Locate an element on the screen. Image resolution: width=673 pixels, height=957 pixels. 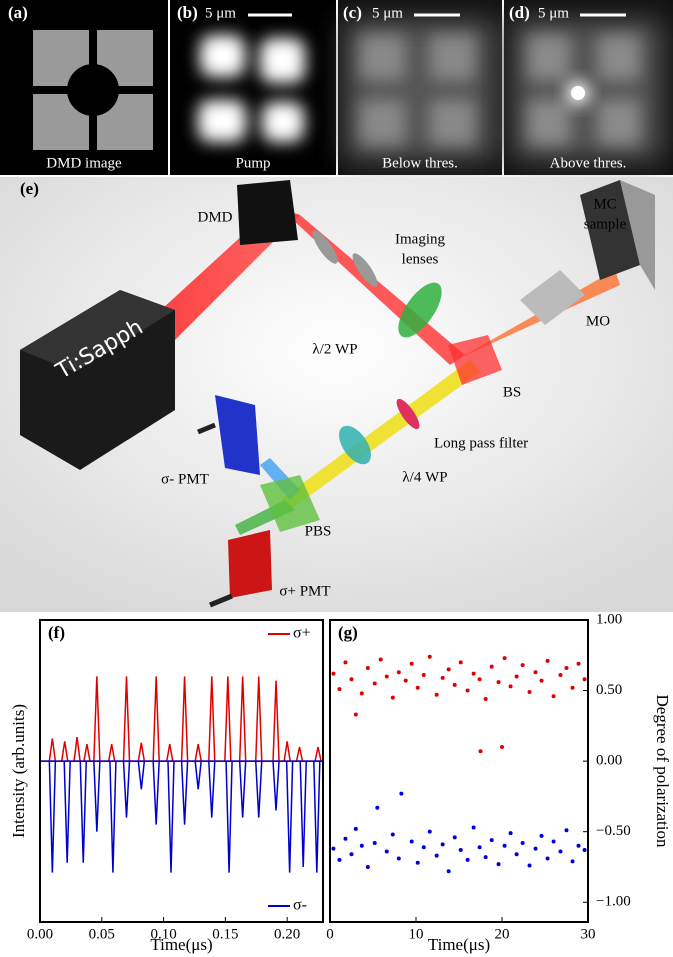
label: Imaging is located at coordinates (420, 239).